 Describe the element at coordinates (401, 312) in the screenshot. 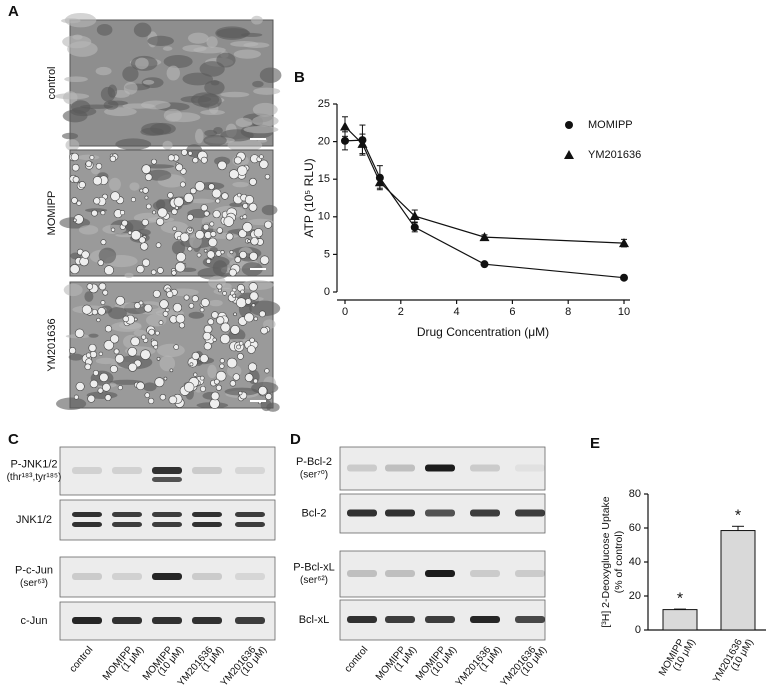

I see `x-tick-label: 2` at that location.